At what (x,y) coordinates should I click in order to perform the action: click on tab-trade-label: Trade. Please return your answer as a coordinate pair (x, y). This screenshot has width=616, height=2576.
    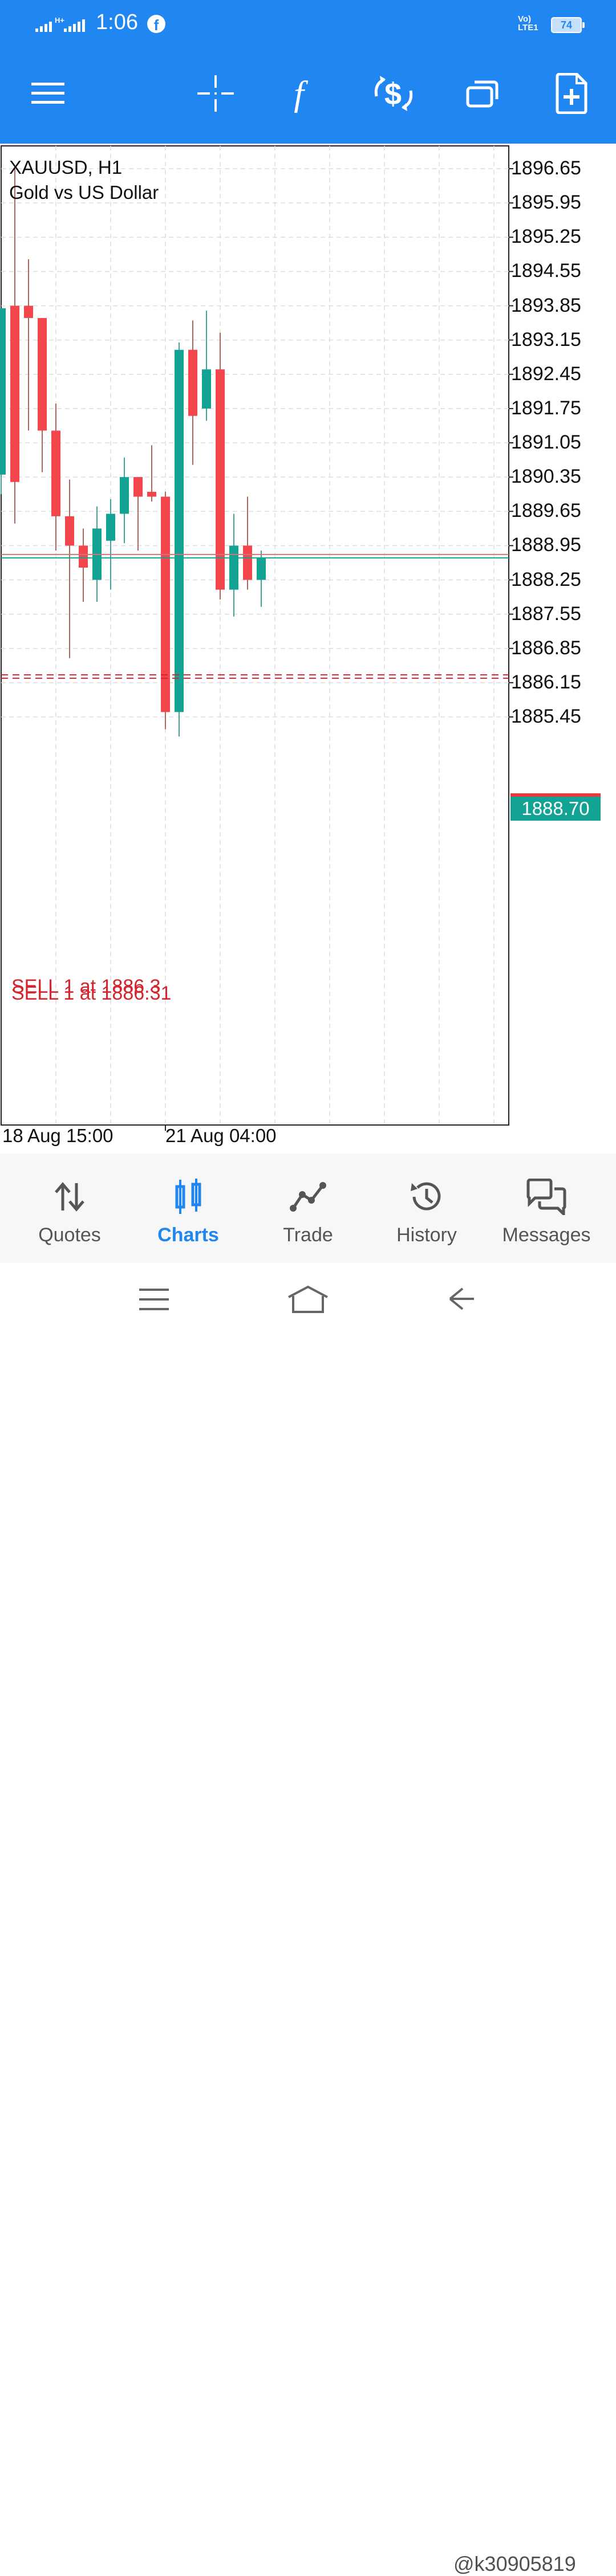
    Looking at the image, I should click on (308, 1235).